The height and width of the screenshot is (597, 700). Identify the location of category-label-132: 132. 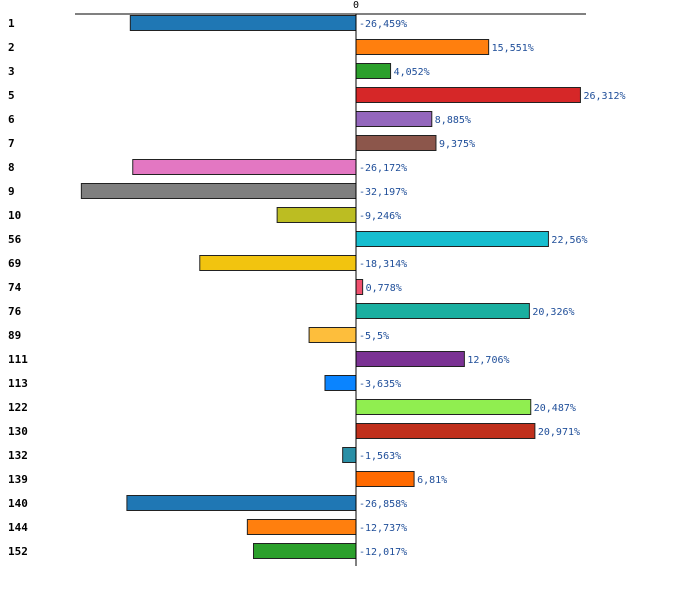
(18, 455).